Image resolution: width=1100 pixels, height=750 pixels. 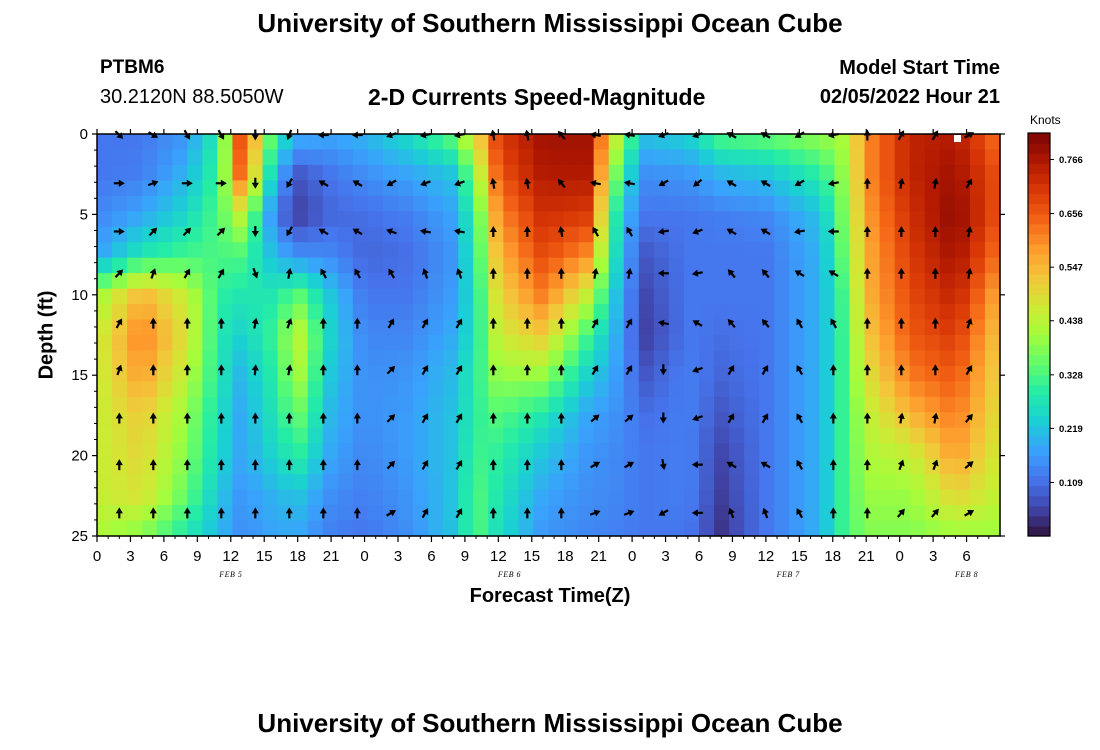 What do you see at coordinates (465, 556) in the screenshot?
I see `x-tick-label: 9` at bounding box center [465, 556].